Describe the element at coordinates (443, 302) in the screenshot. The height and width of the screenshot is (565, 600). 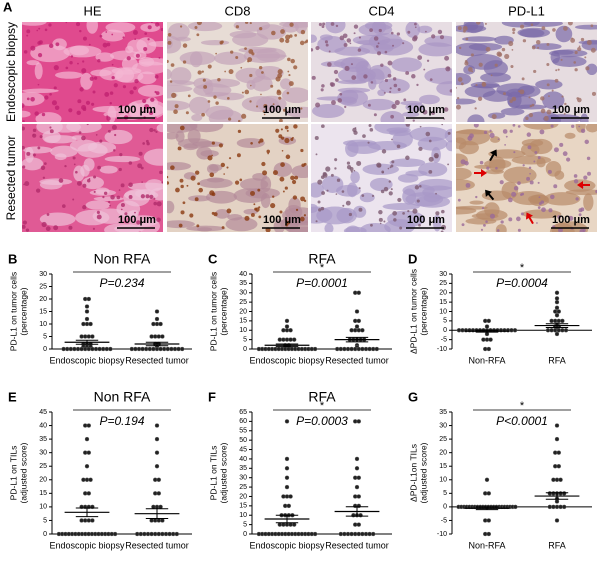
I see `y-tick-label: 15` at that location.